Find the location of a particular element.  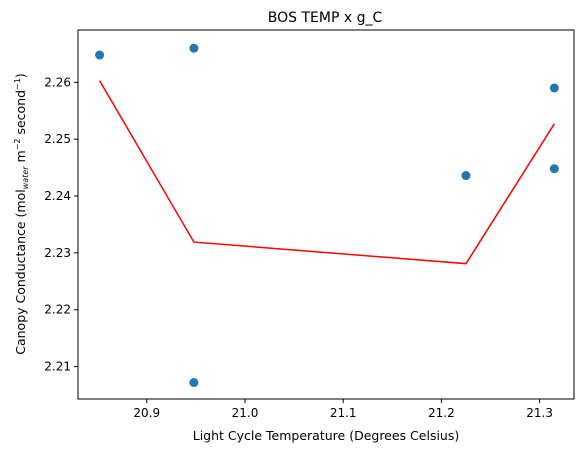

x-tick-label: 21.2 is located at coordinates (441, 413).